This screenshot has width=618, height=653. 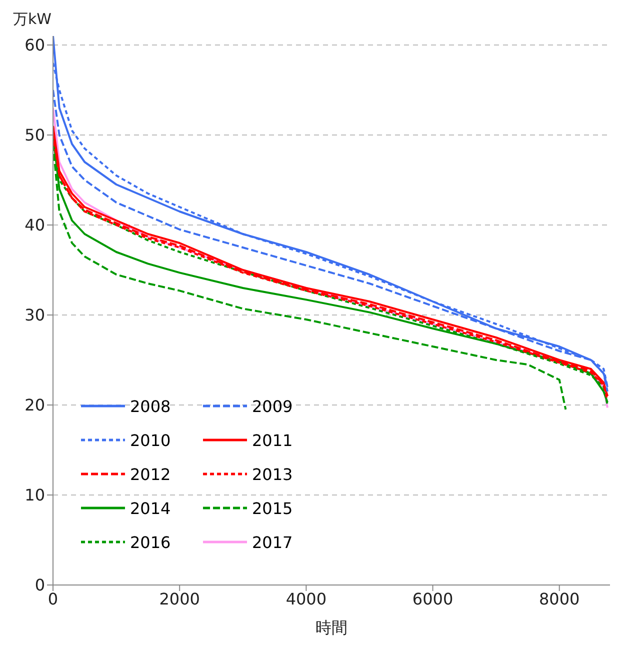 I want to click on legend-label: 2009, so click(x=272, y=406).